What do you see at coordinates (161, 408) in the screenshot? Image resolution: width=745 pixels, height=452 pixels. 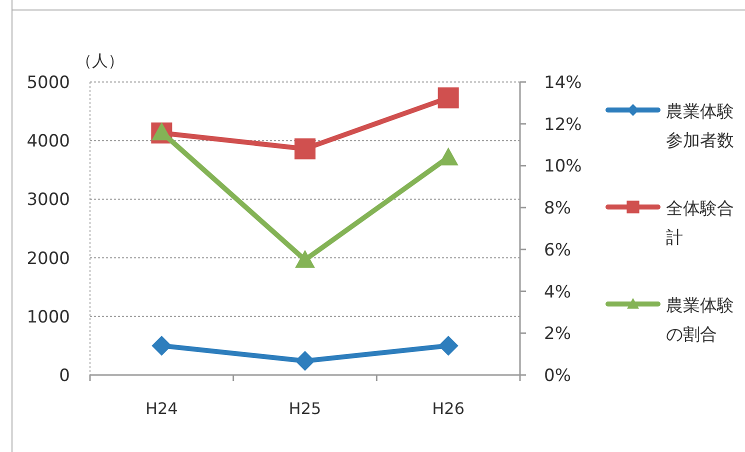 I see `x-tick-label: H24` at bounding box center [161, 408].